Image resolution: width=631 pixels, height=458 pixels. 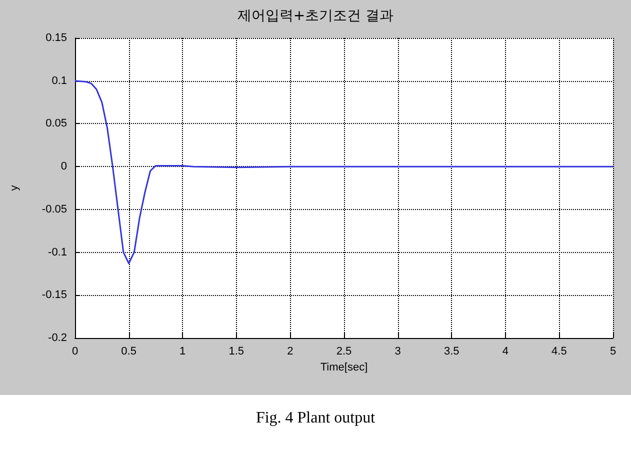 I want to click on x-tick-label: 4, so click(x=505, y=352).